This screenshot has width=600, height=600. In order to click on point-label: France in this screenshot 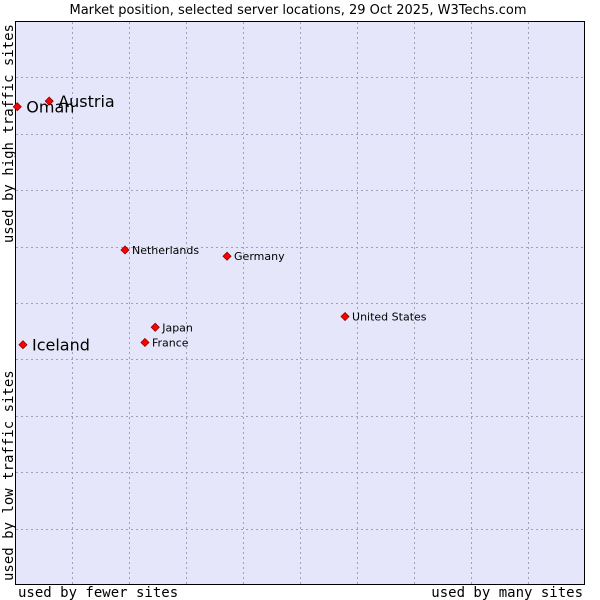, I will do `click(170, 342)`.